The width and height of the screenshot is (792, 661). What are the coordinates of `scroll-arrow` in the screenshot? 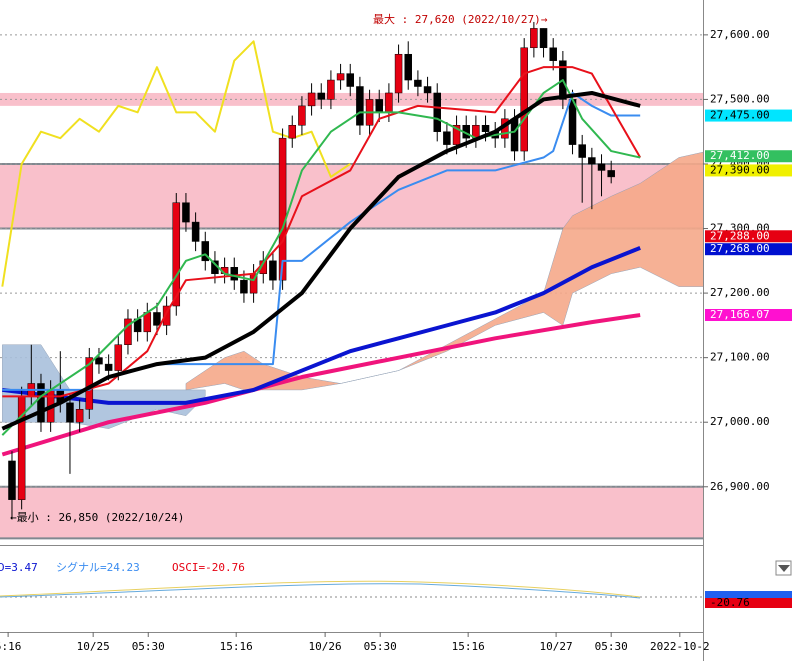 It's located at (784, 568).